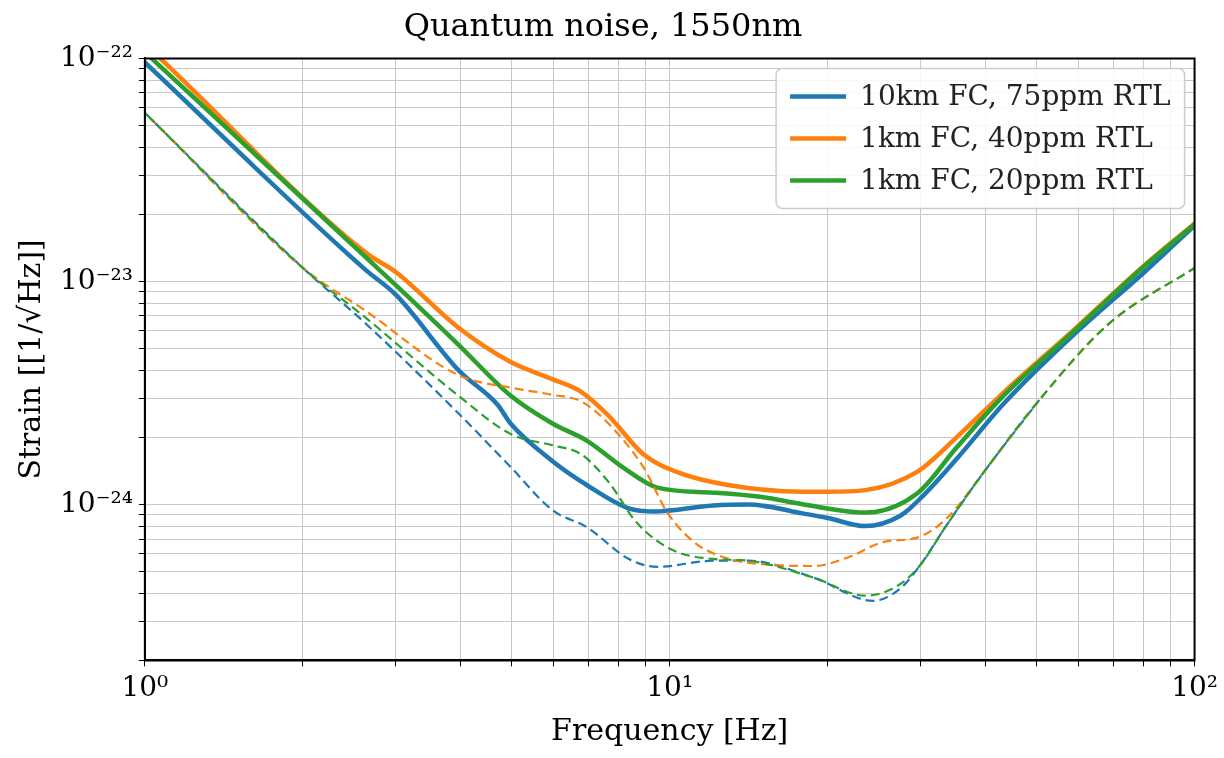  What do you see at coordinates (96, 56) in the screenshot?
I see `y-tick-label: 10⁻²²` at bounding box center [96, 56].